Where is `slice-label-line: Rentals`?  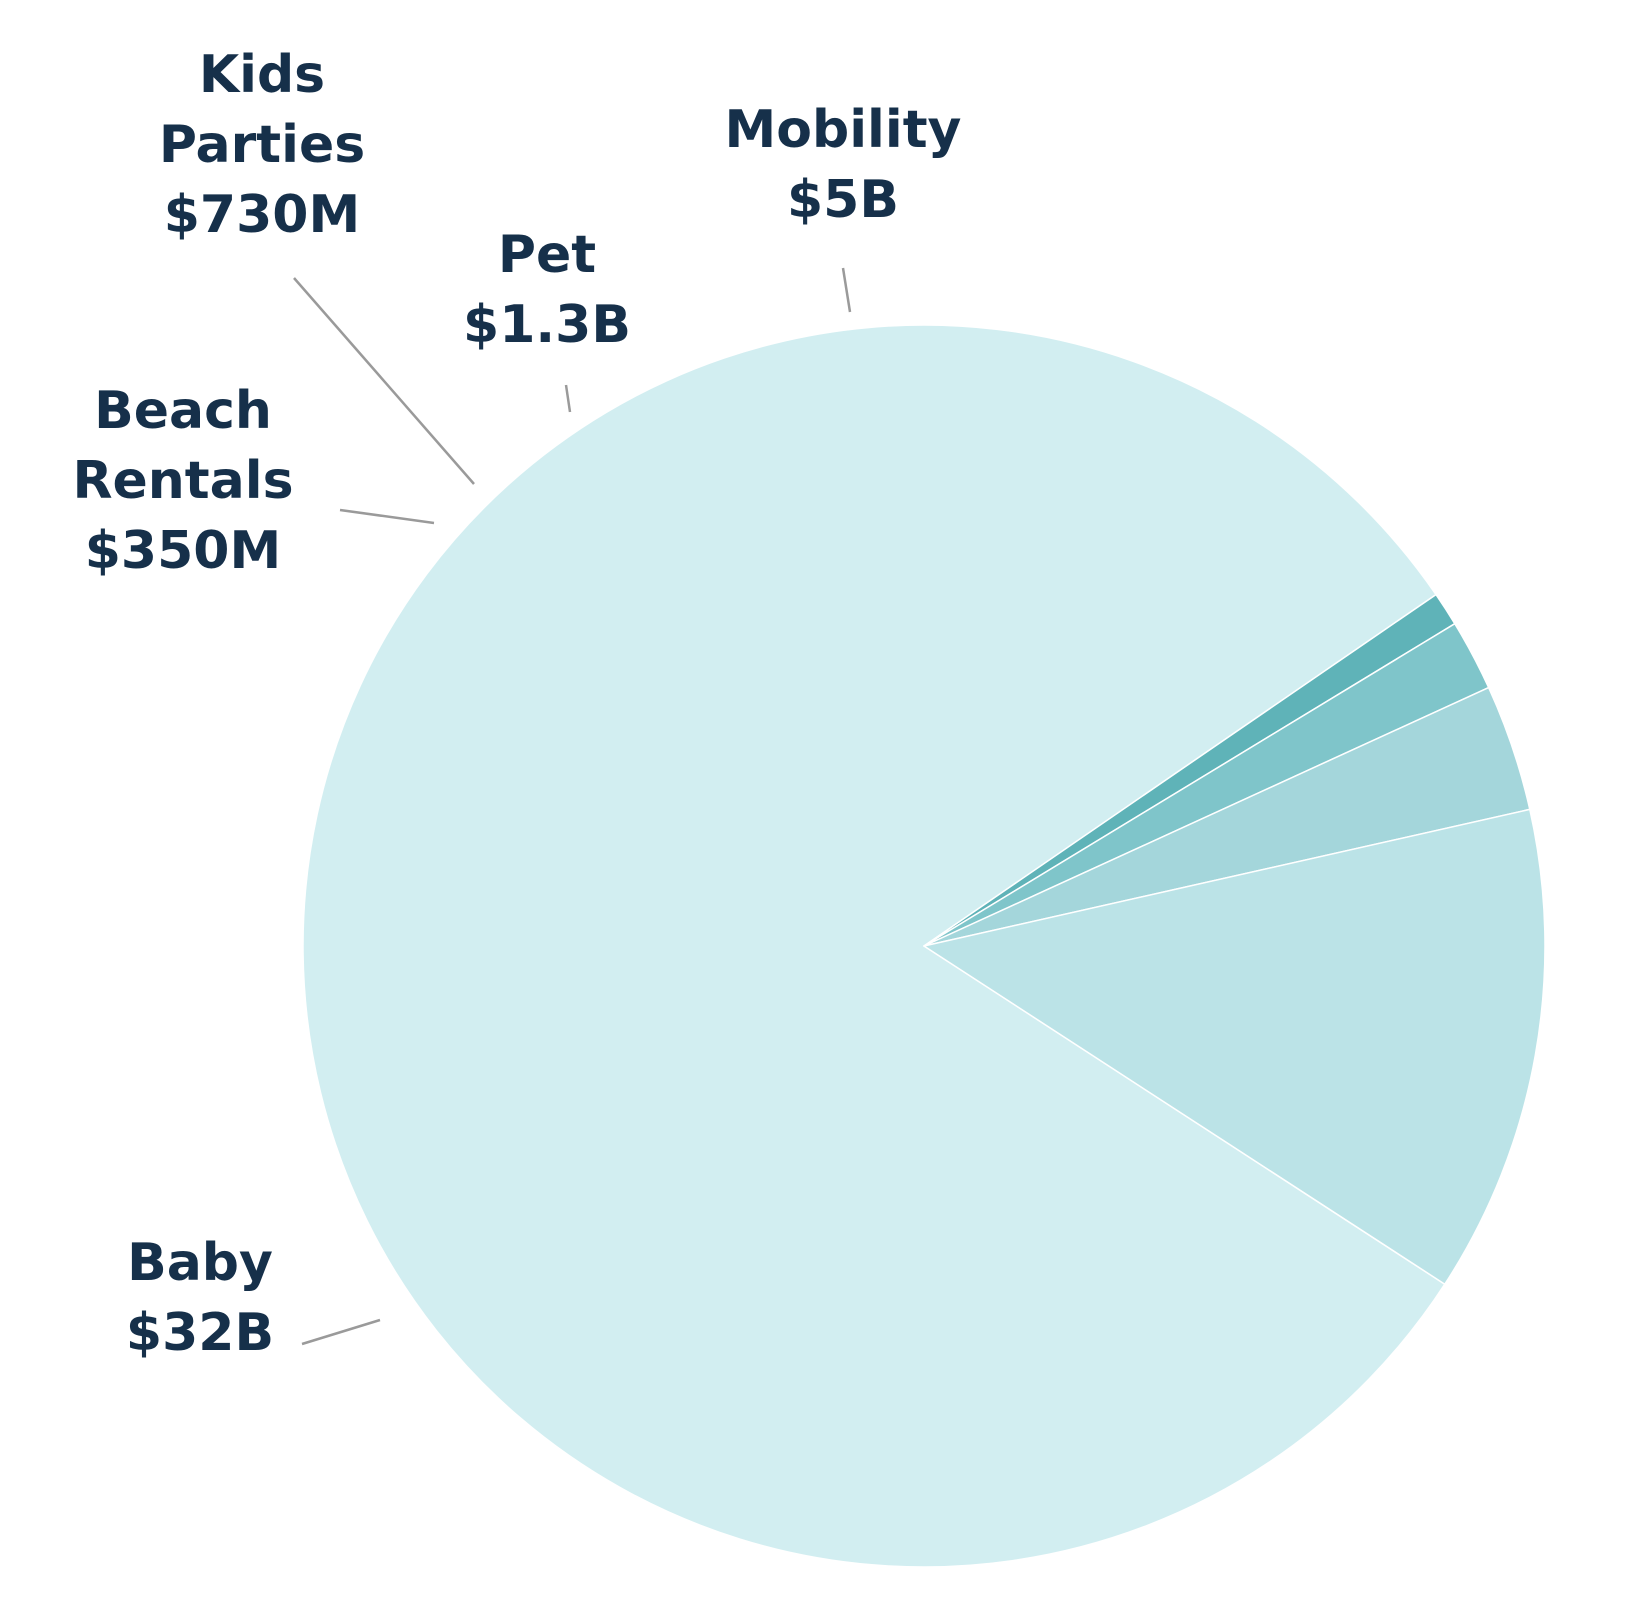 slice-label-line: Rentals is located at coordinates (182, 481).